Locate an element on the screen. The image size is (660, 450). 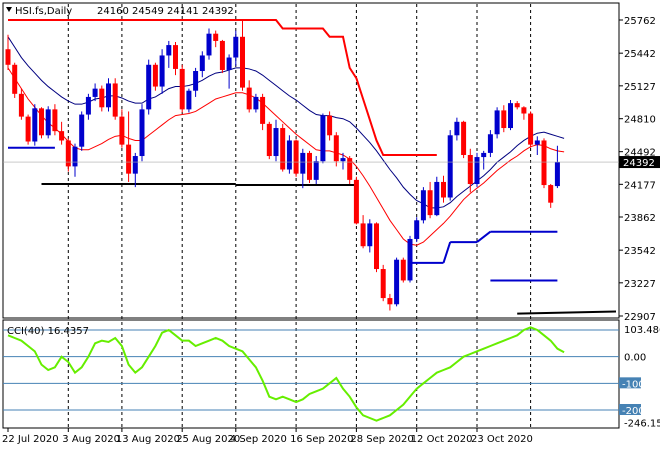
date-label: 16 Sep 2020 is located at coordinates (321, 439).